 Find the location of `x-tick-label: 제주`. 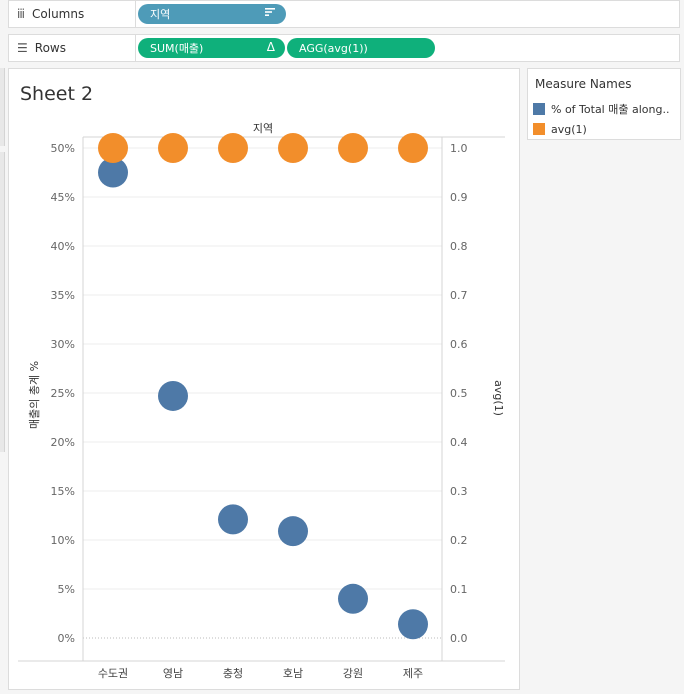

x-tick-label: 제주 is located at coordinates (413, 673).